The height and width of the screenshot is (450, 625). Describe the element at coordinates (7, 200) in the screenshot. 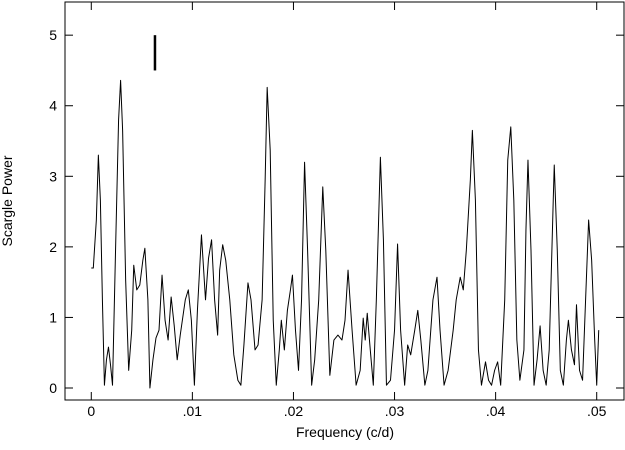

I see `y-axis-label: Scargle Power` at that location.